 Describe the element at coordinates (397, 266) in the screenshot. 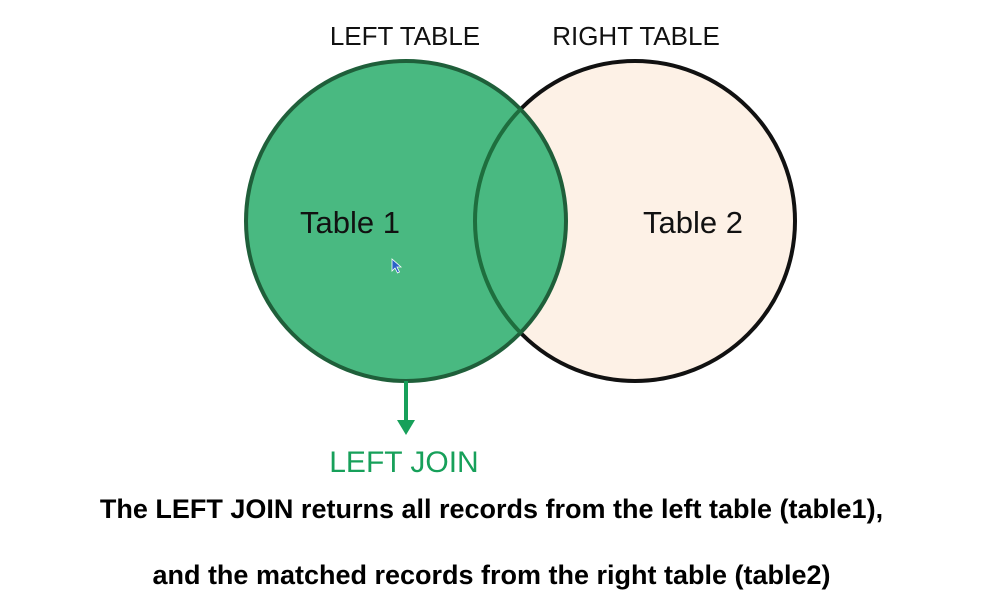

I see `mouse-pointer-icon` at that location.